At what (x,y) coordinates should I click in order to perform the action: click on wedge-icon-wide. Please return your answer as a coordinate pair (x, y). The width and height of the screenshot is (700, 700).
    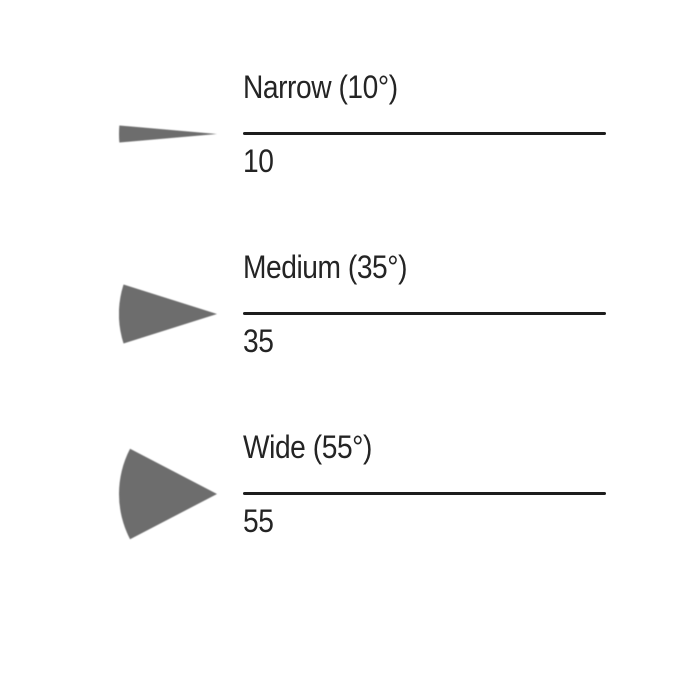
    Looking at the image, I should click on (167, 494).